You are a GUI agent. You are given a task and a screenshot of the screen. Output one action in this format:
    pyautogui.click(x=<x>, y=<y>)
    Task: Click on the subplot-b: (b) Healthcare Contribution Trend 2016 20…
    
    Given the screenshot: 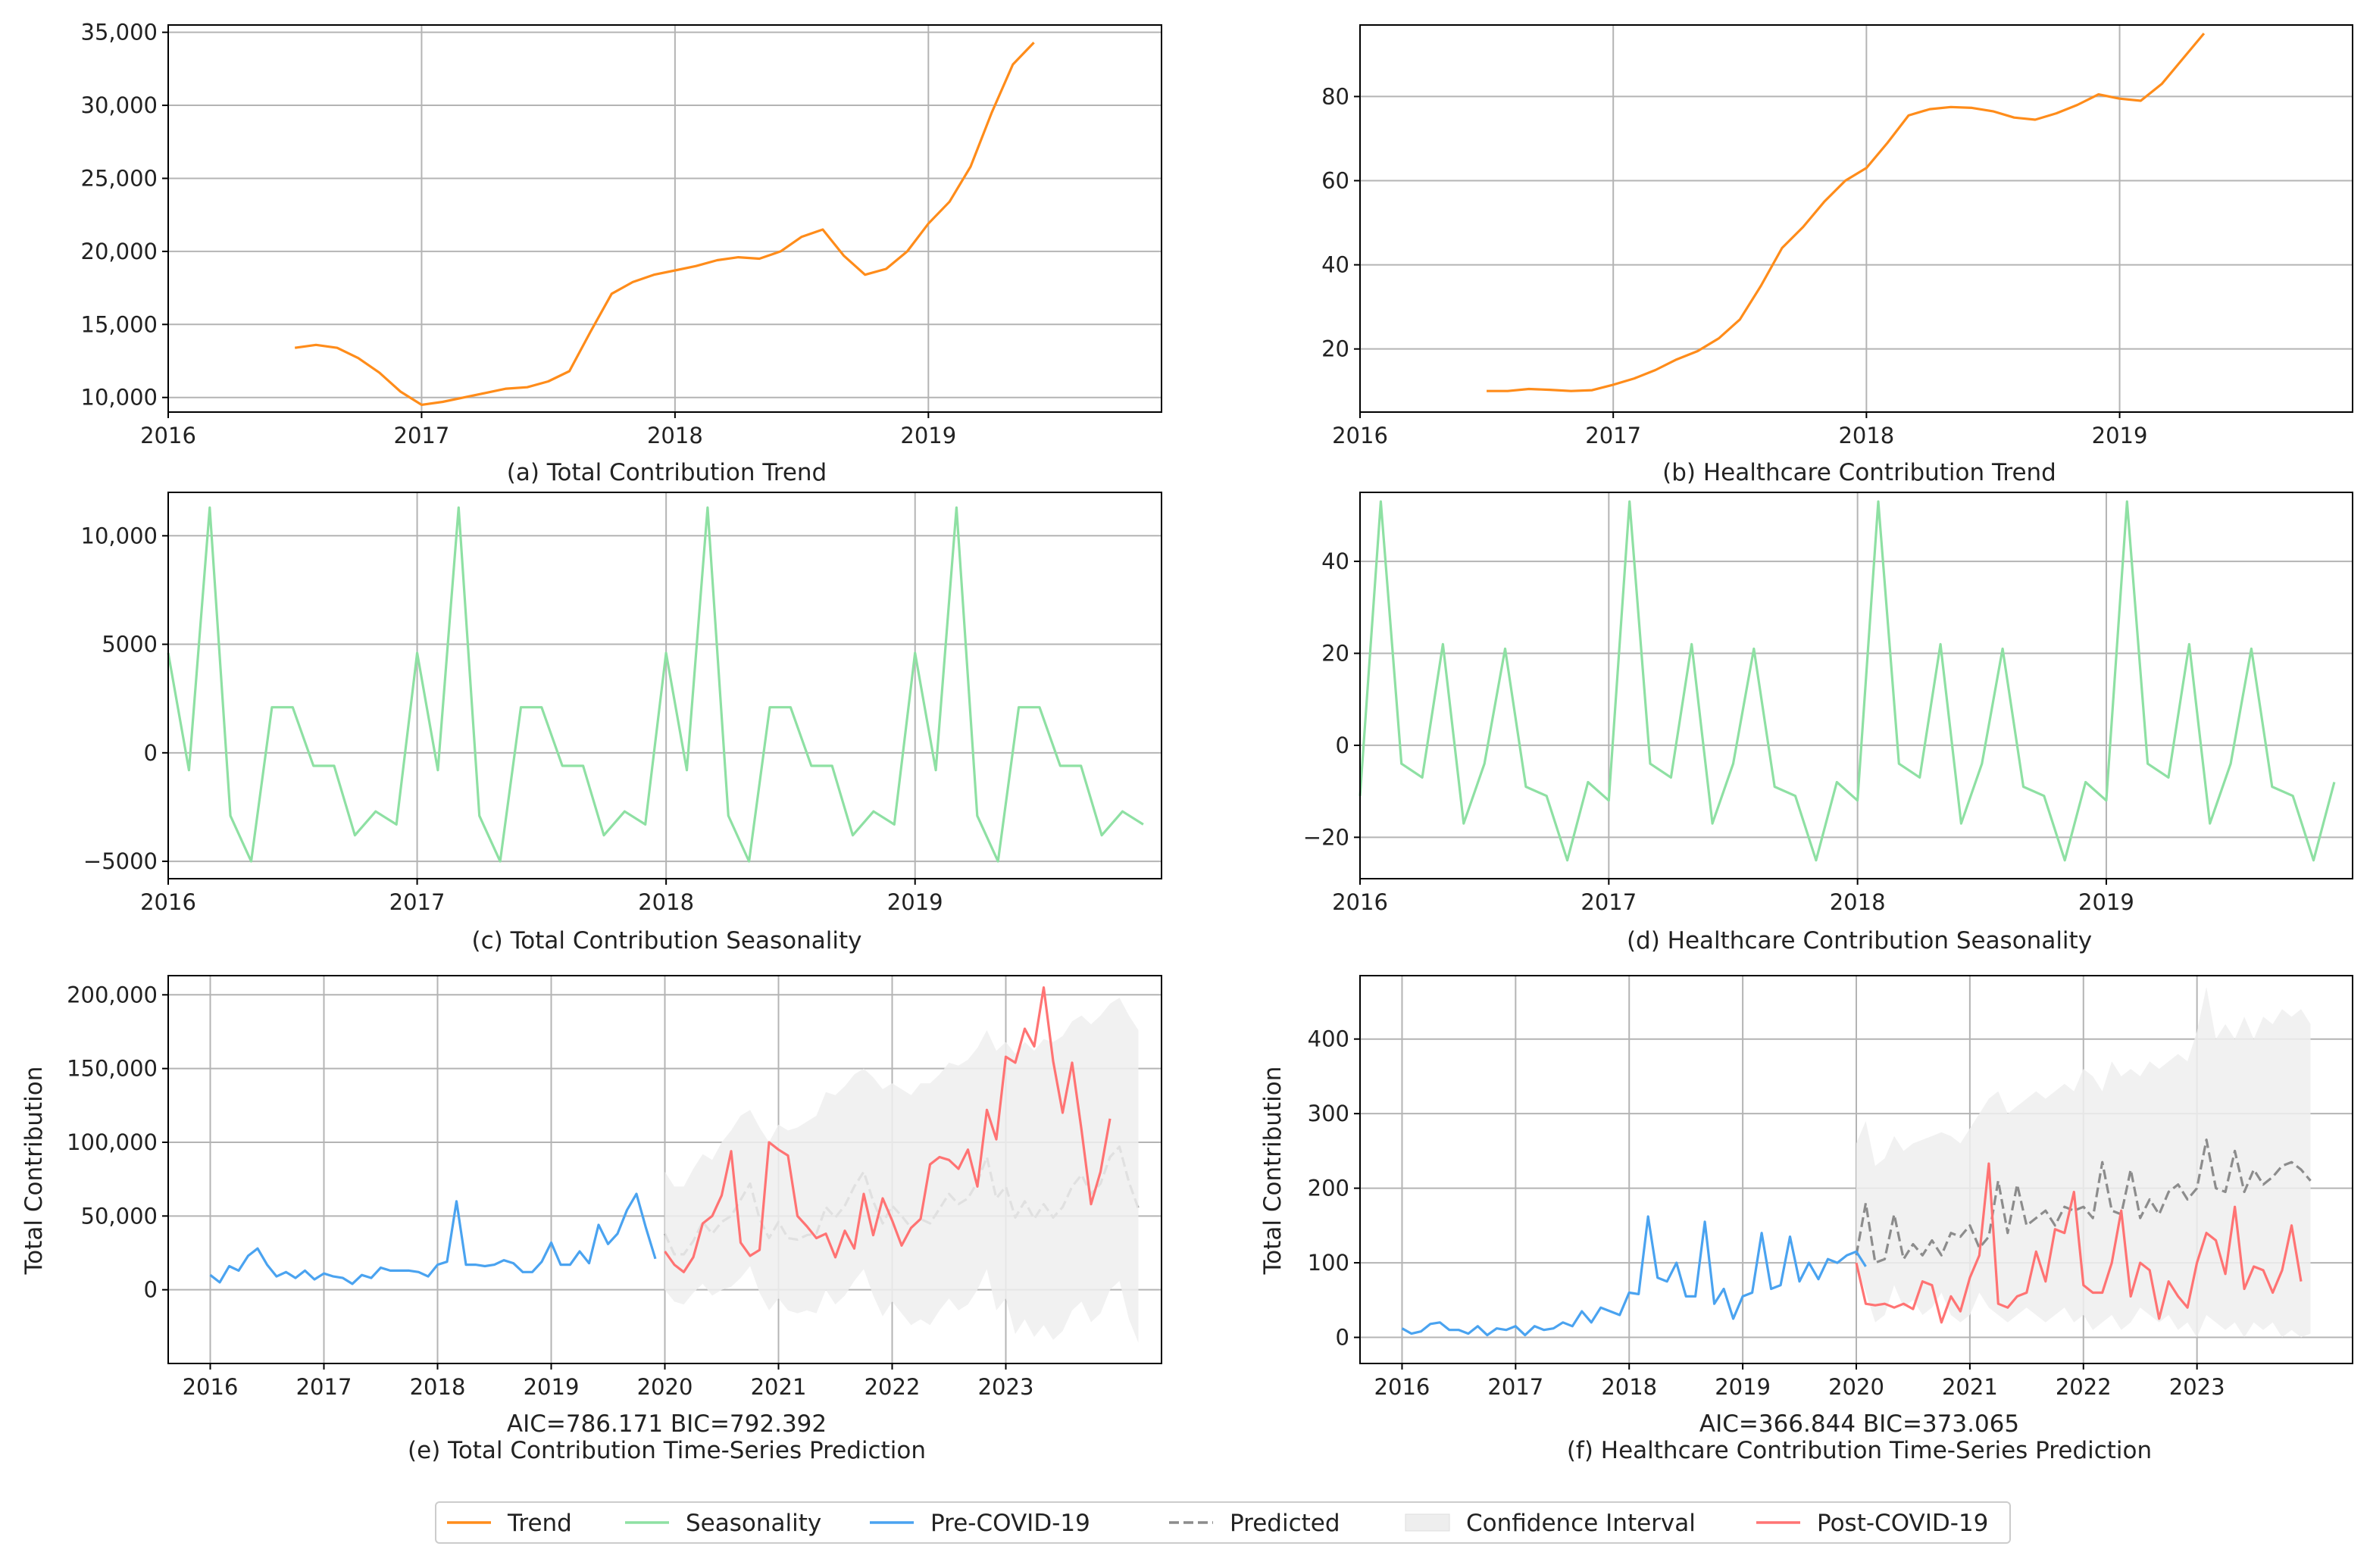 What is the action you would take?
    pyautogui.click(x=1837, y=255)
    